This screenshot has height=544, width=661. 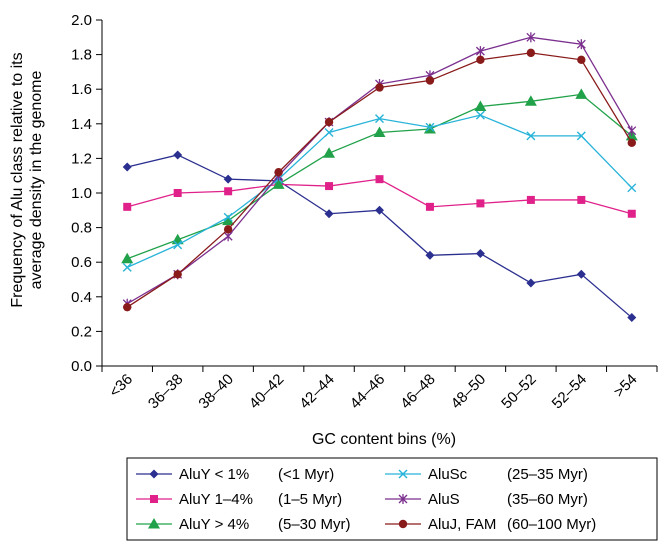 What do you see at coordinates (81, 366) in the screenshot?
I see `y-tick-label: 0.0` at bounding box center [81, 366].